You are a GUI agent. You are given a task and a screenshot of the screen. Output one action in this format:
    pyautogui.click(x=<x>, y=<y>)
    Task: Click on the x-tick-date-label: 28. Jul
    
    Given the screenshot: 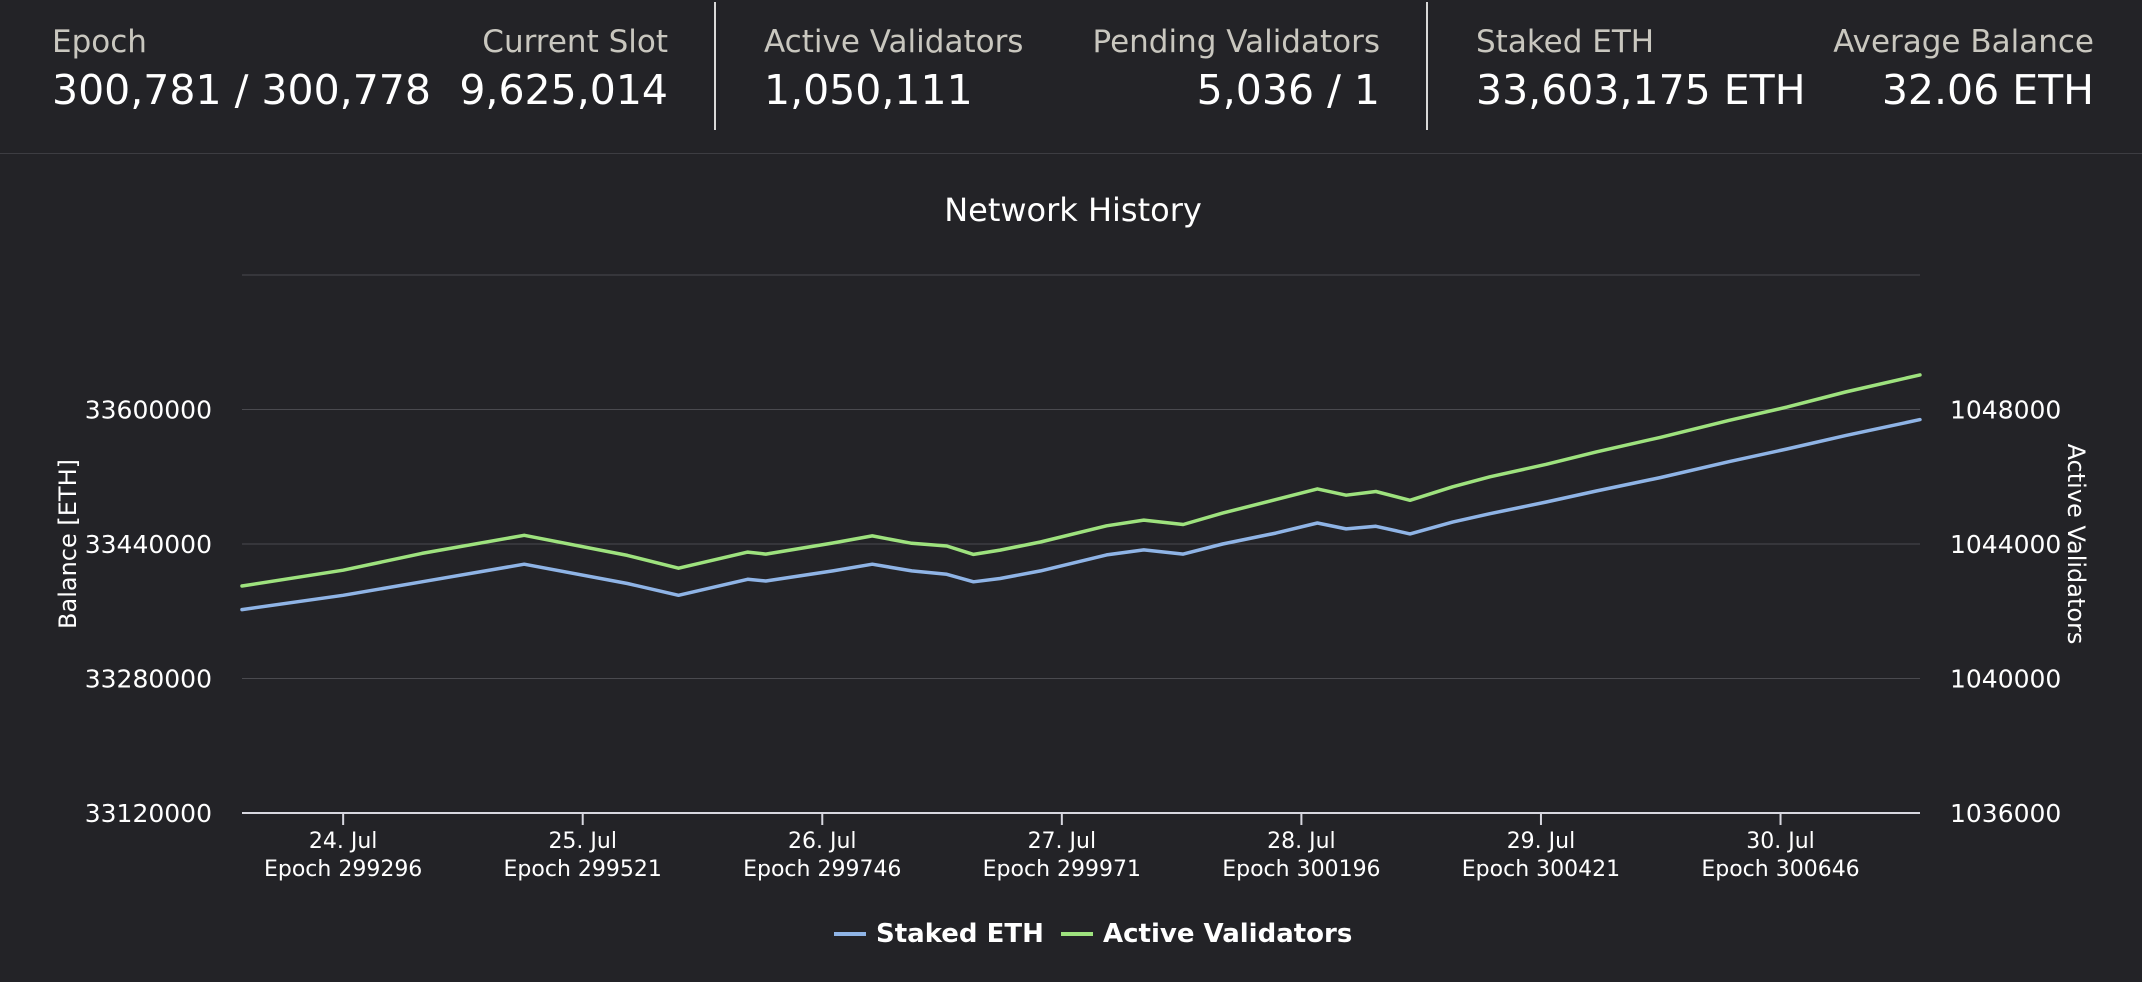 What is the action you would take?
    pyautogui.click(x=1301, y=841)
    